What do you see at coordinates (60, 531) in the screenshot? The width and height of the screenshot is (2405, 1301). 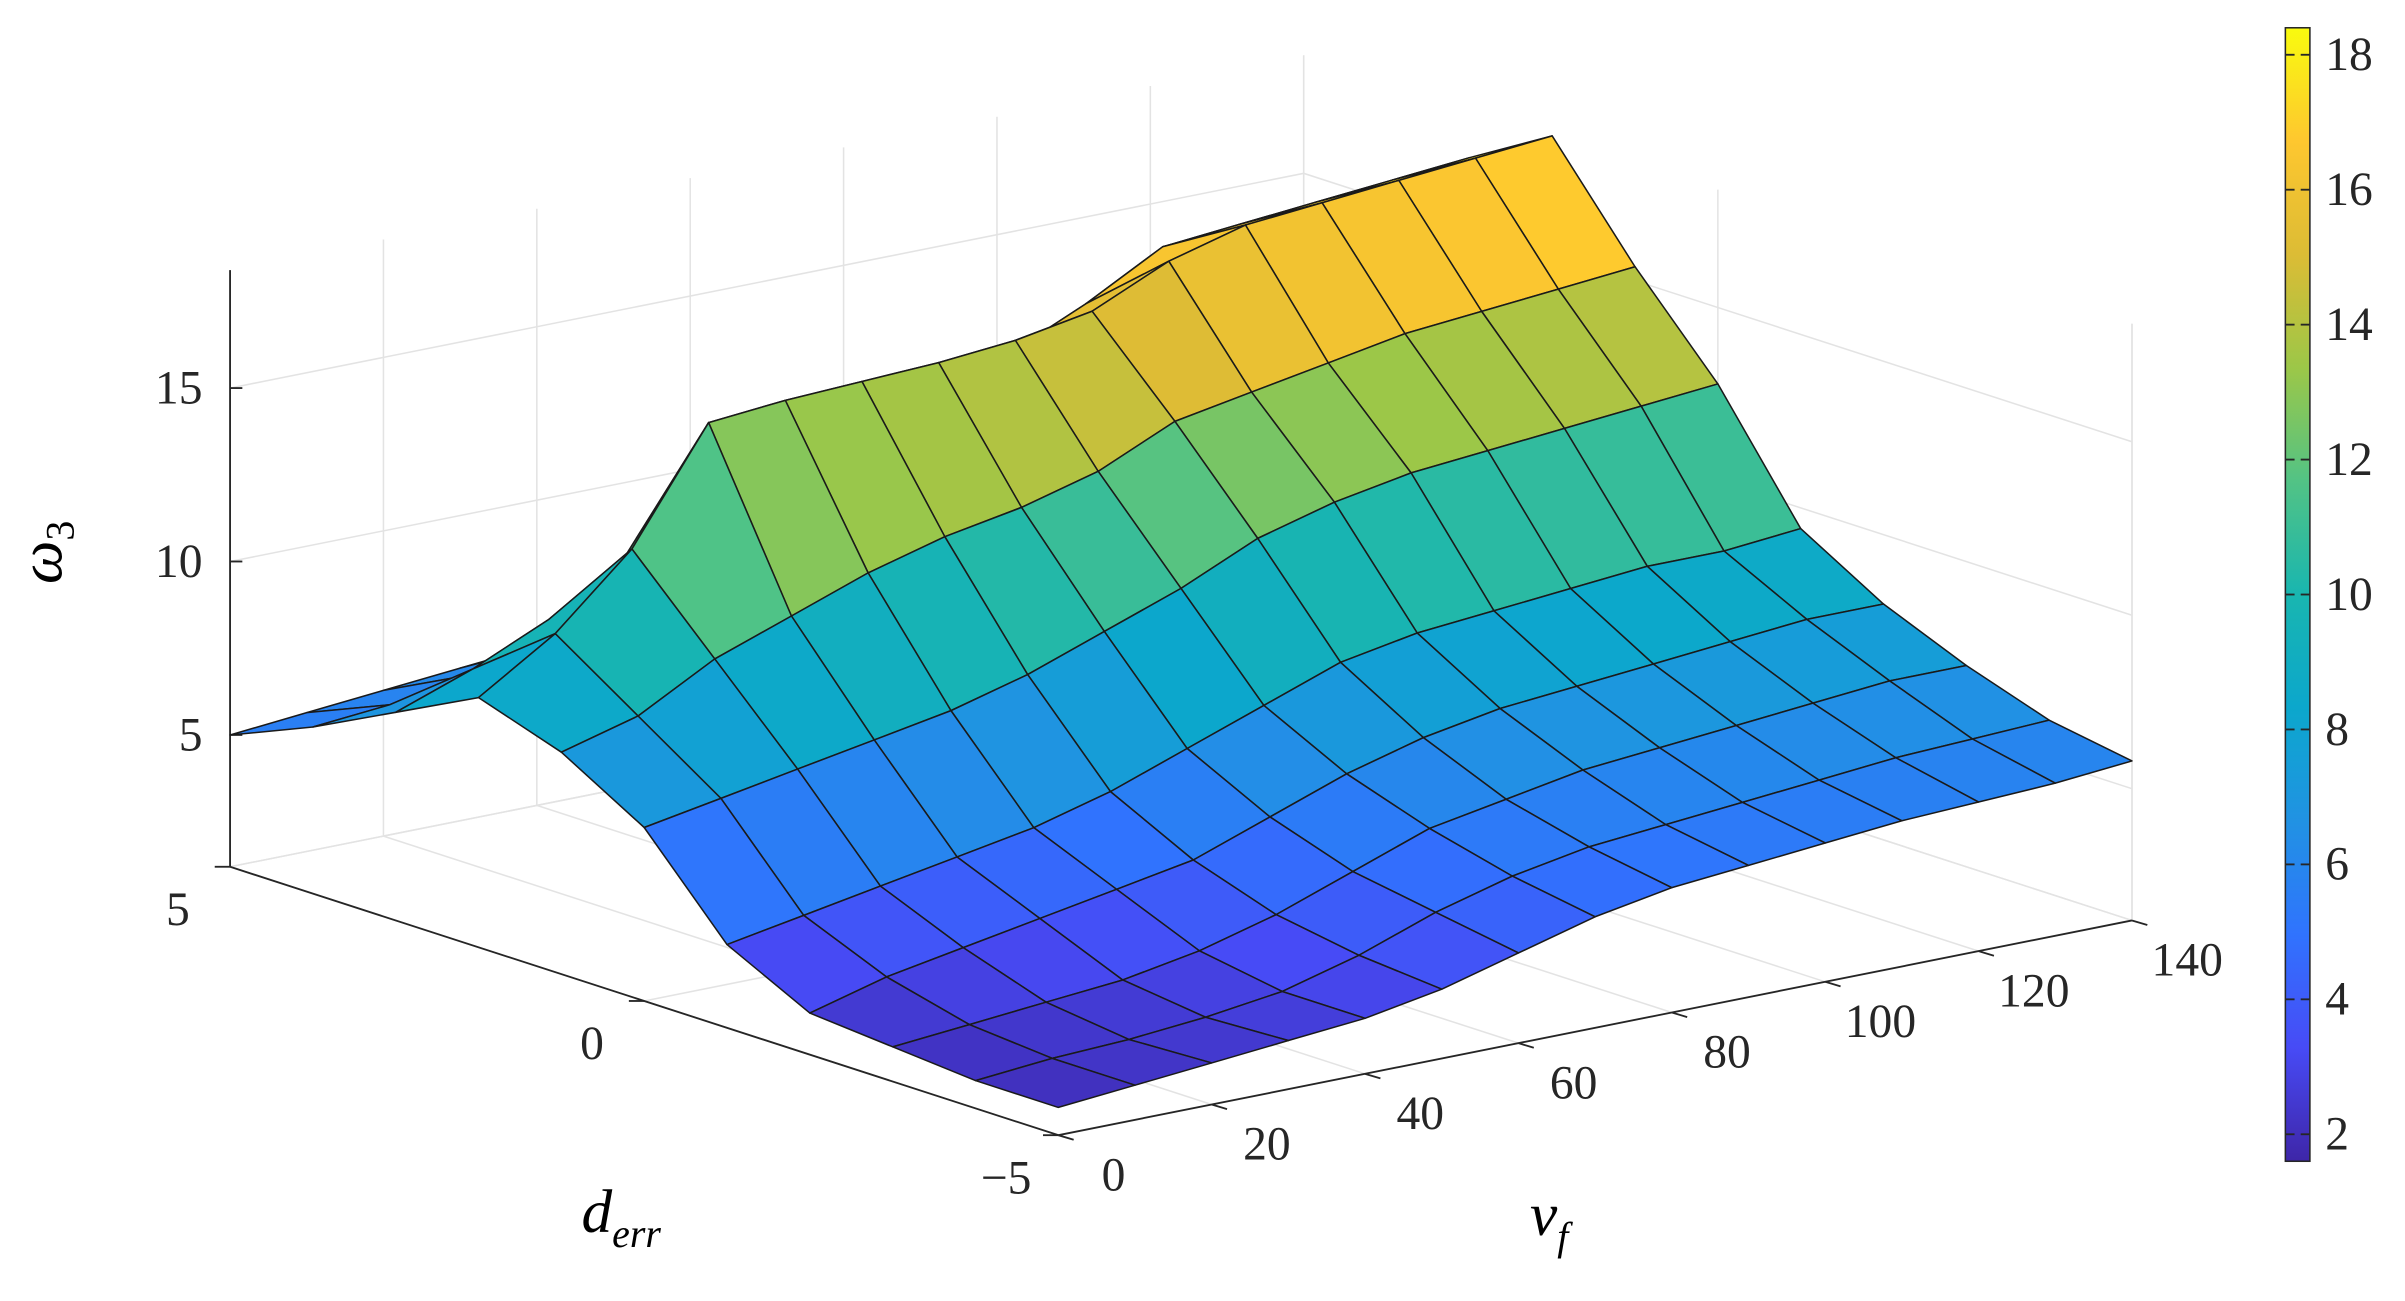 I see `z-label-sub: 3` at bounding box center [60, 531].